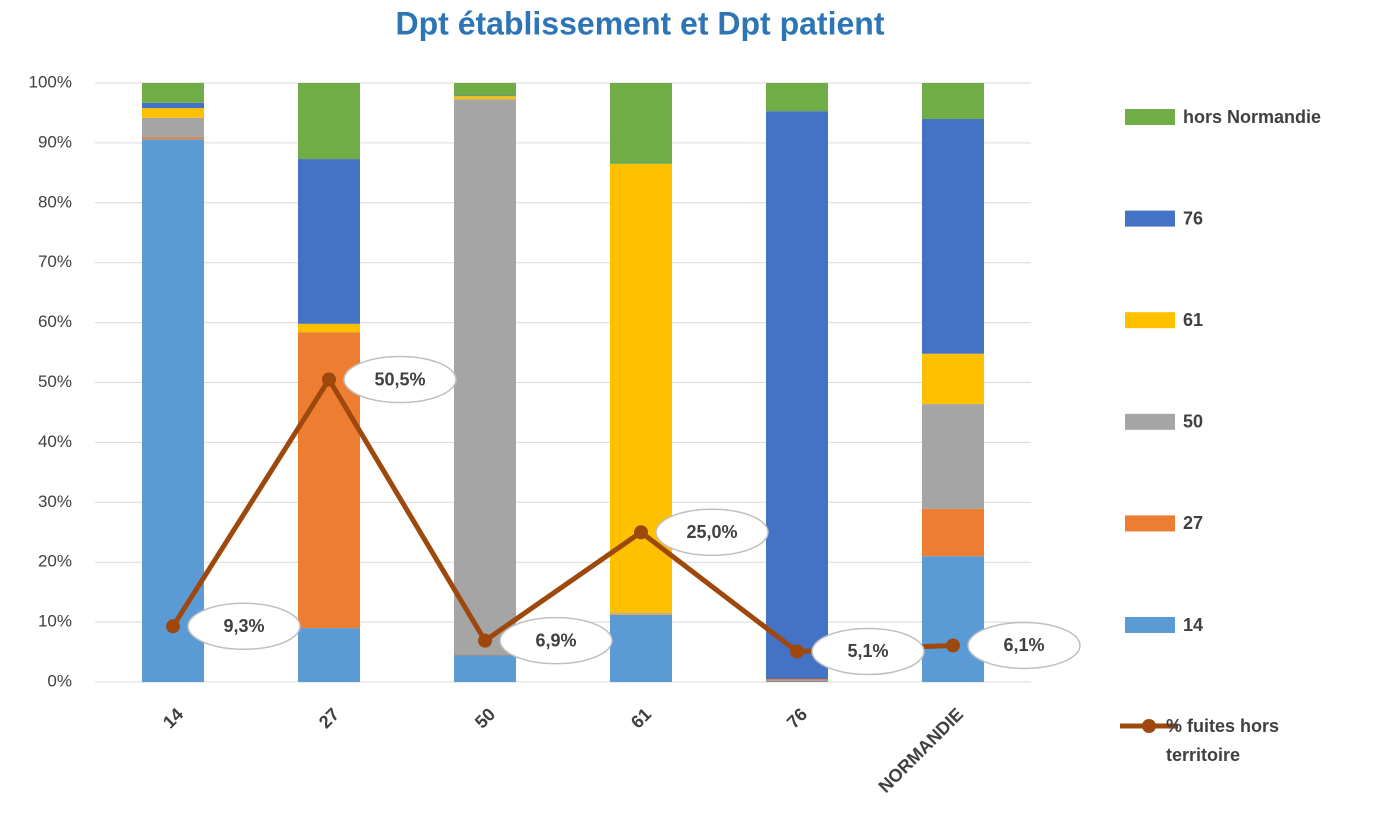 This screenshot has height=830, width=1389. Describe the element at coordinates (1193, 320) in the screenshot. I see `legend-label: 61` at that location.